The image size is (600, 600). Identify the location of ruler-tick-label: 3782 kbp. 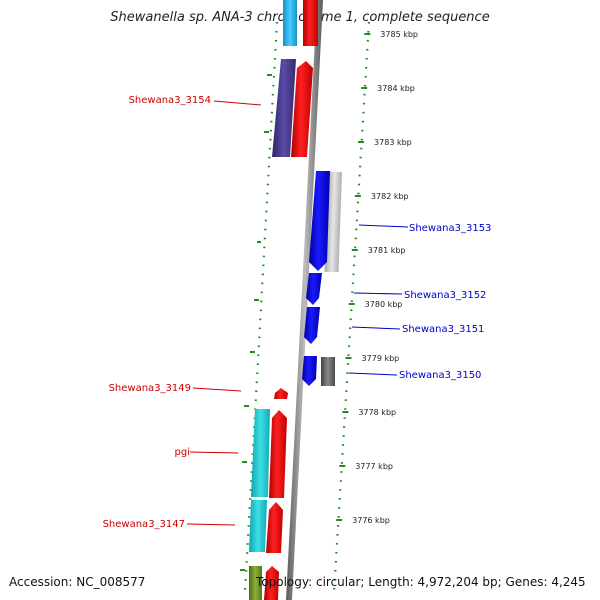
(390, 196).